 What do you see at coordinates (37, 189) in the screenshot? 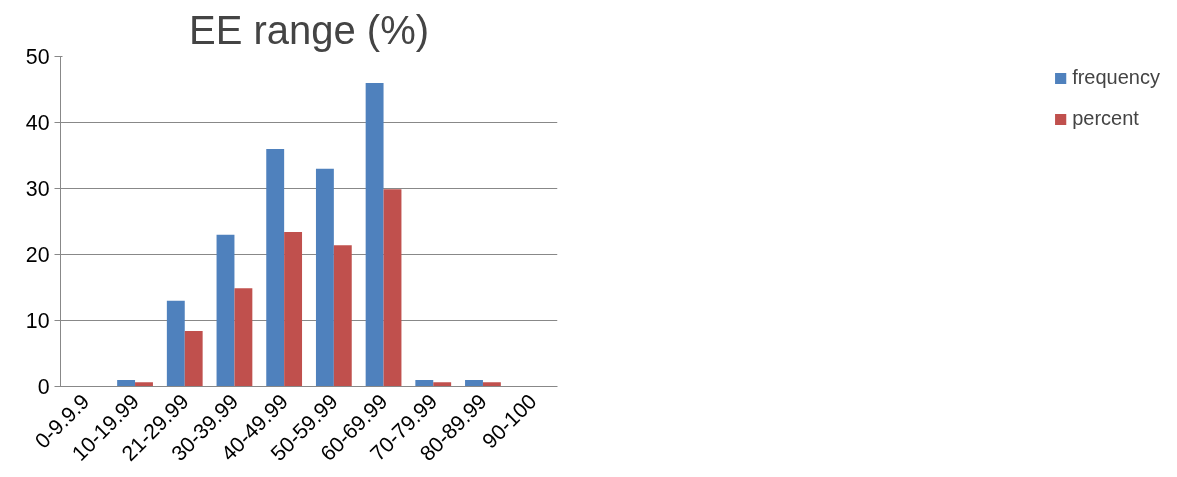
I see `y-tick-label: 30` at bounding box center [37, 189].